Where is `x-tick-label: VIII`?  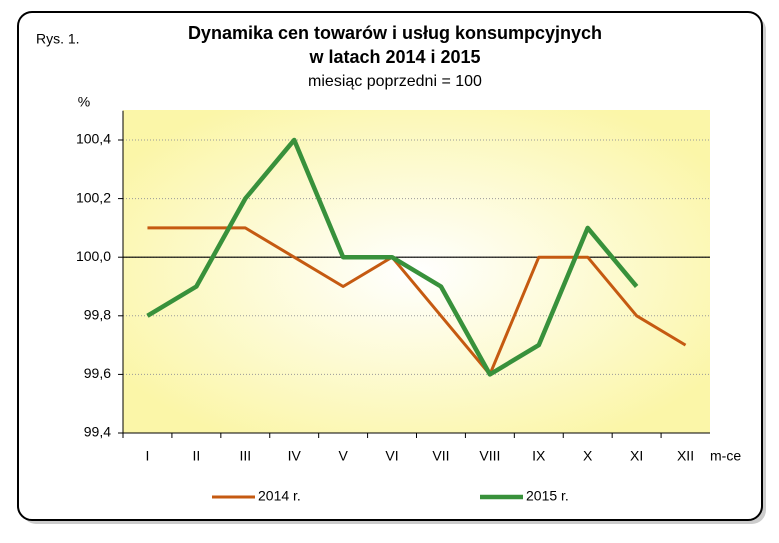
x-tick-label: VIII is located at coordinates (489, 456).